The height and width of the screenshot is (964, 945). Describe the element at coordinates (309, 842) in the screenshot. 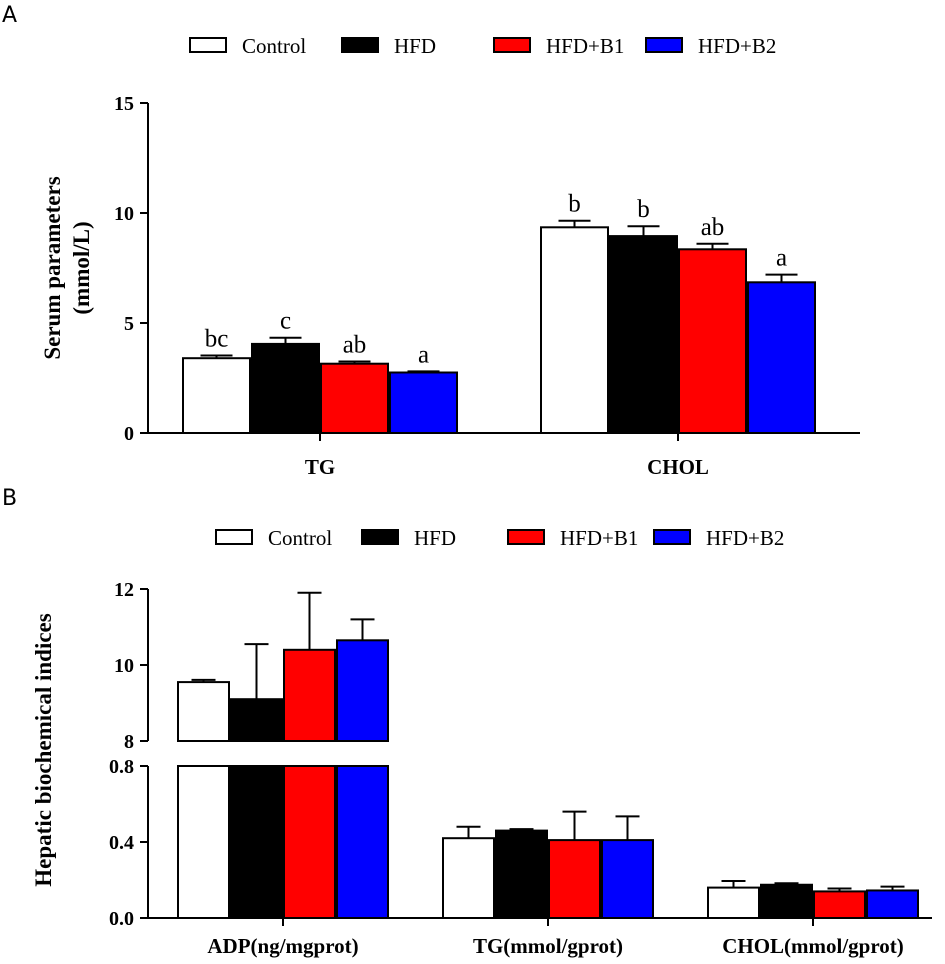

I see `bar-b-lower-adp-ng-mgprot-hfd-b1` at that location.